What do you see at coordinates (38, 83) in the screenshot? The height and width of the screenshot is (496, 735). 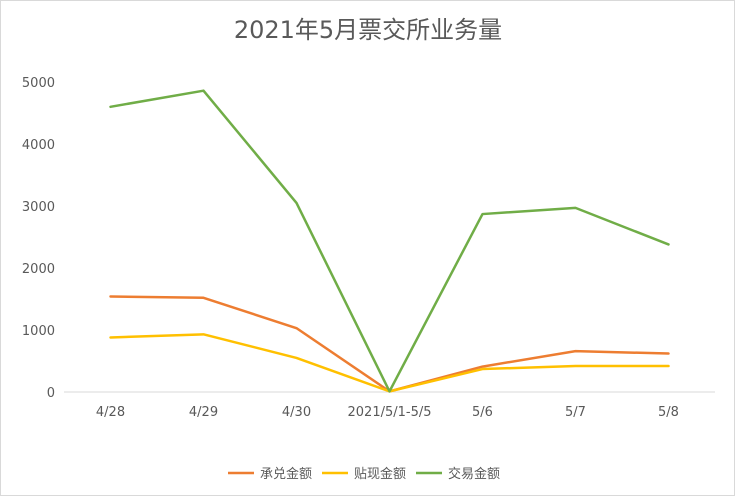 I see `y-tick-label: 5000` at bounding box center [38, 83].